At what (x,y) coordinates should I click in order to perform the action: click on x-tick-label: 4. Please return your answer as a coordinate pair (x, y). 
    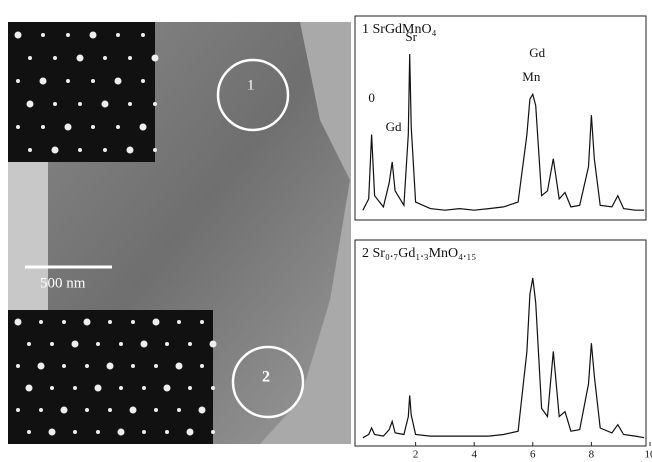
    Looking at the image, I should click on (474, 455).